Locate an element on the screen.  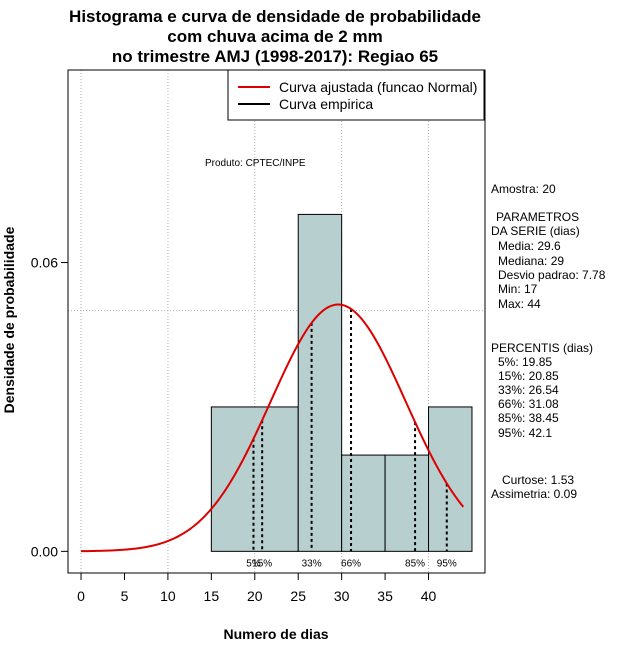
stat-media: Media: 29.6 is located at coordinates (529, 246).